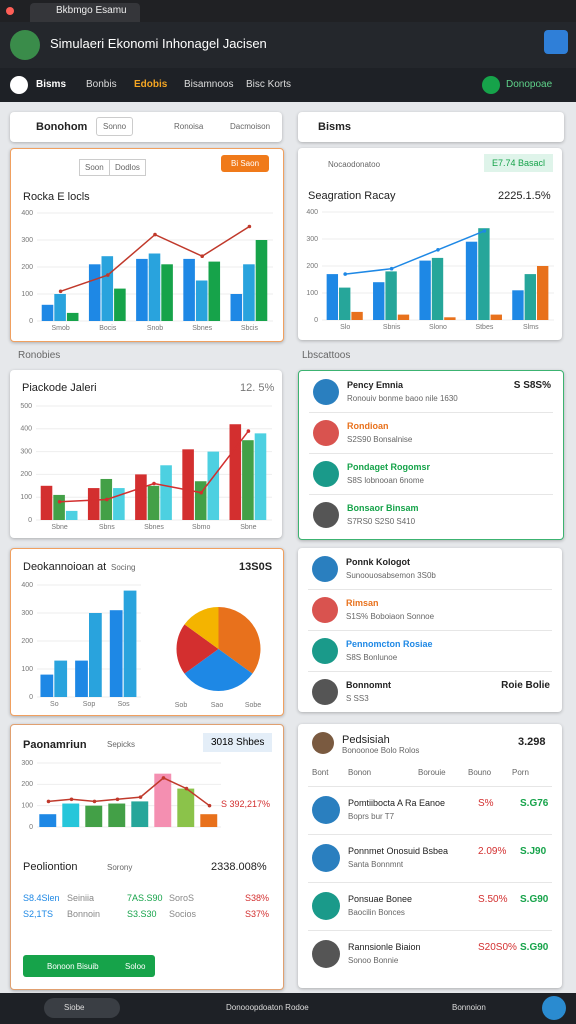 The width and height of the screenshot is (576, 1024). What do you see at coordinates (74, 1007) in the screenshot?
I see `footer-left: Siobe` at bounding box center [74, 1007].